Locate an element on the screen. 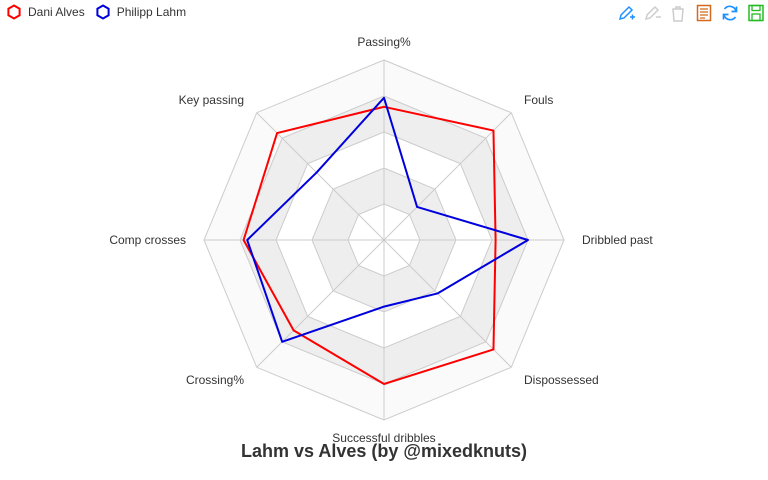  toolbox is located at coordinates (691, 13).